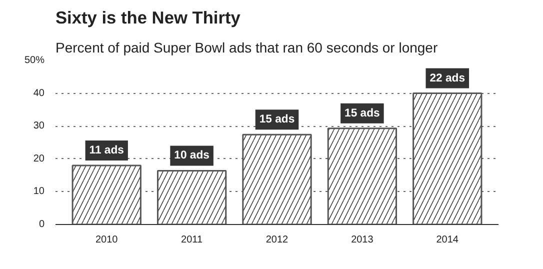  What do you see at coordinates (39, 126) in the screenshot?
I see `y-tick-label: 30` at bounding box center [39, 126].